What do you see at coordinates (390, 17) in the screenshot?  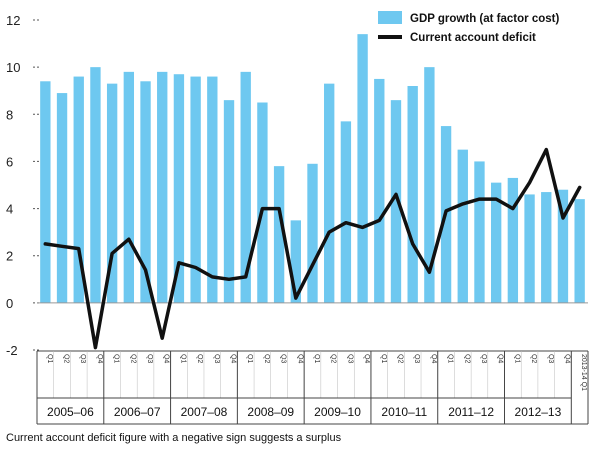 I see `legend-gdp-swatch` at bounding box center [390, 17].